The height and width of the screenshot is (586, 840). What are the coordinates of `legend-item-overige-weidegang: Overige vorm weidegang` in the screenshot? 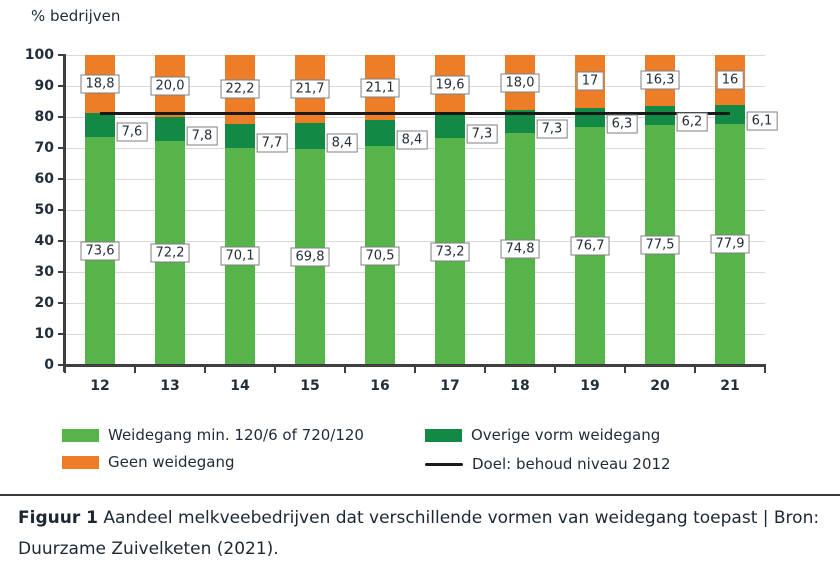 It's located at (542, 435).